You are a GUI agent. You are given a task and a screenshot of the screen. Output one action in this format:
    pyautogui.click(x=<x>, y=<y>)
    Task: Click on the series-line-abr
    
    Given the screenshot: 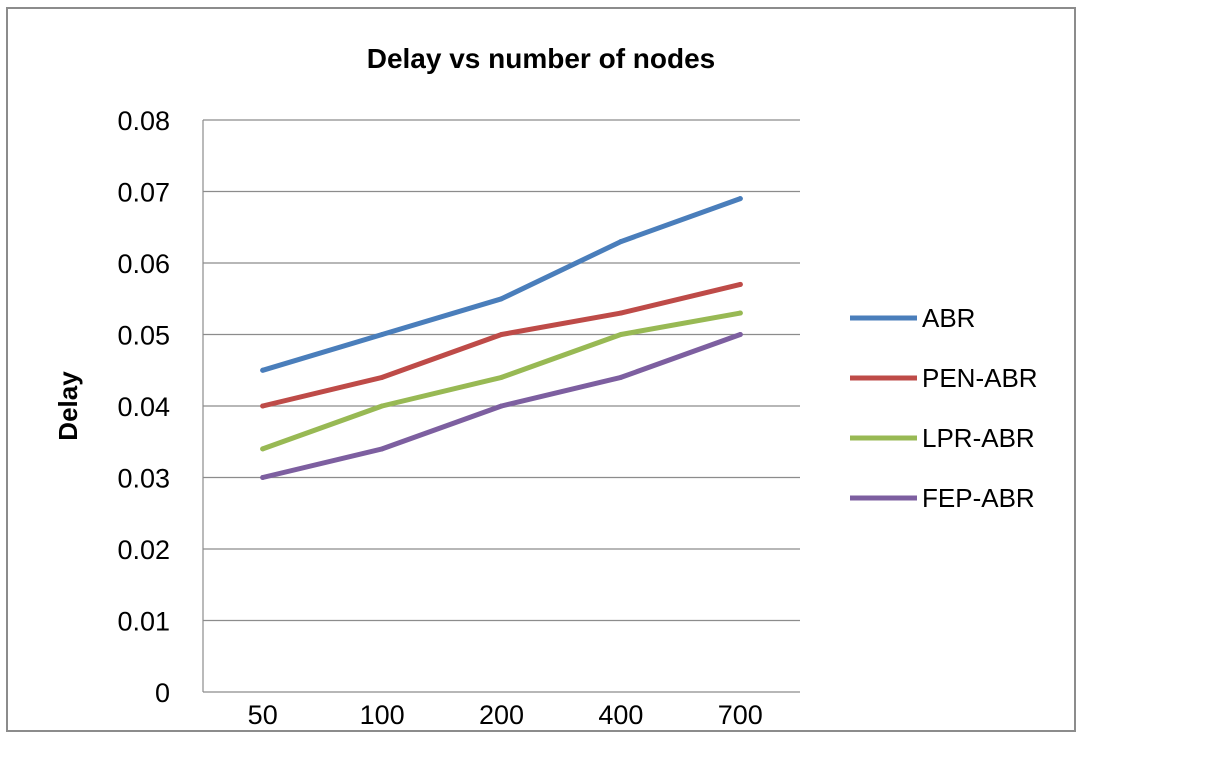 What is the action you would take?
    pyautogui.click(x=501, y=284)
    